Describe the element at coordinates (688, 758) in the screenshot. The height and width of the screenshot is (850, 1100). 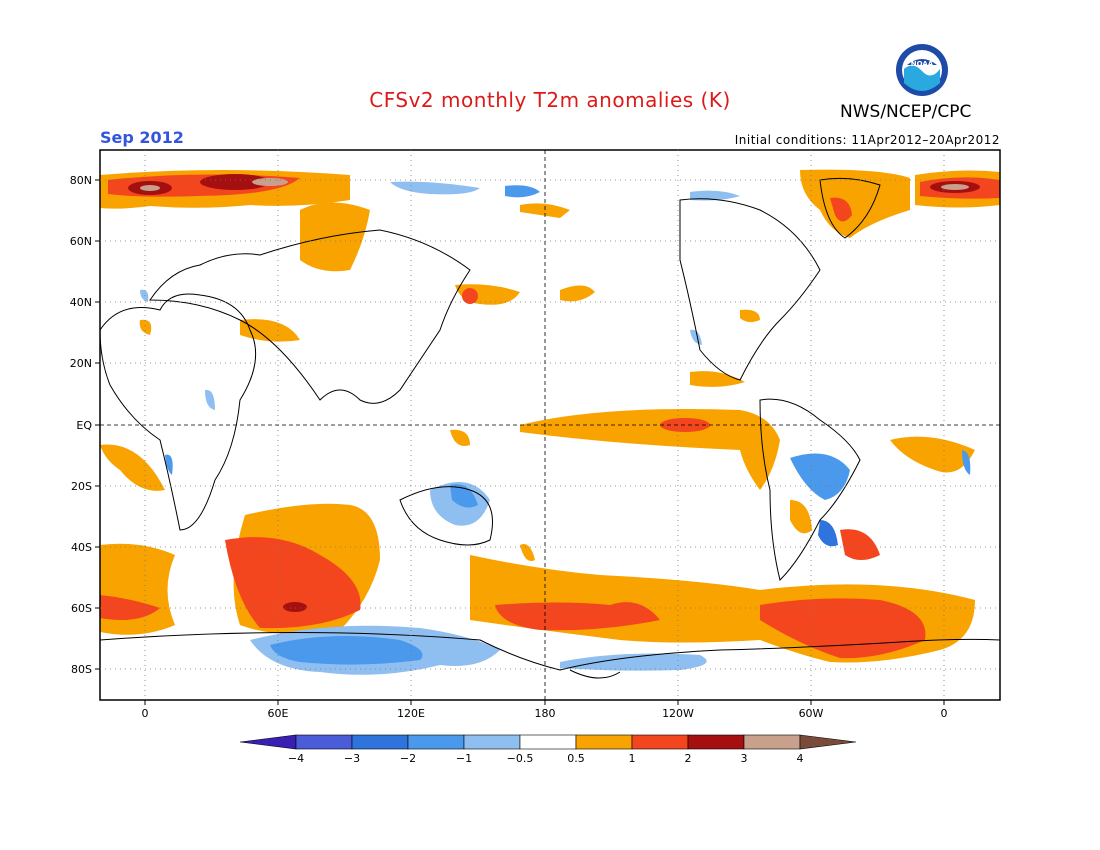
I see `legend-label: 2` at that location.